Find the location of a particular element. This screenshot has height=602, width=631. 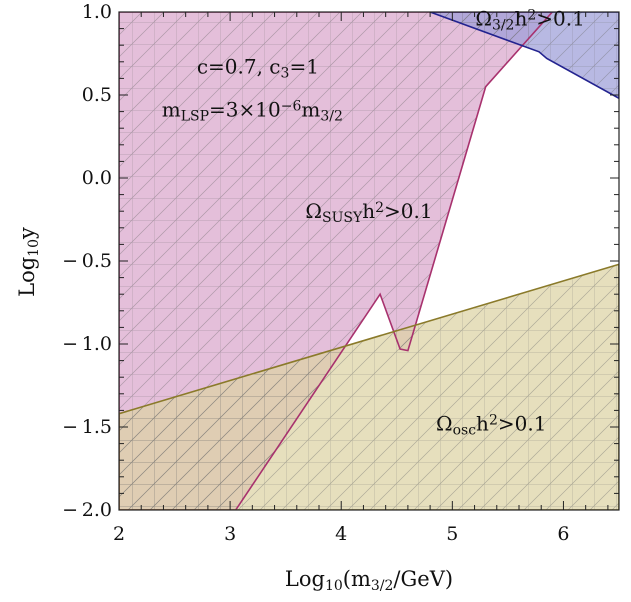

y-tick-label: − 1.0 is located at coordinates (87, 344).